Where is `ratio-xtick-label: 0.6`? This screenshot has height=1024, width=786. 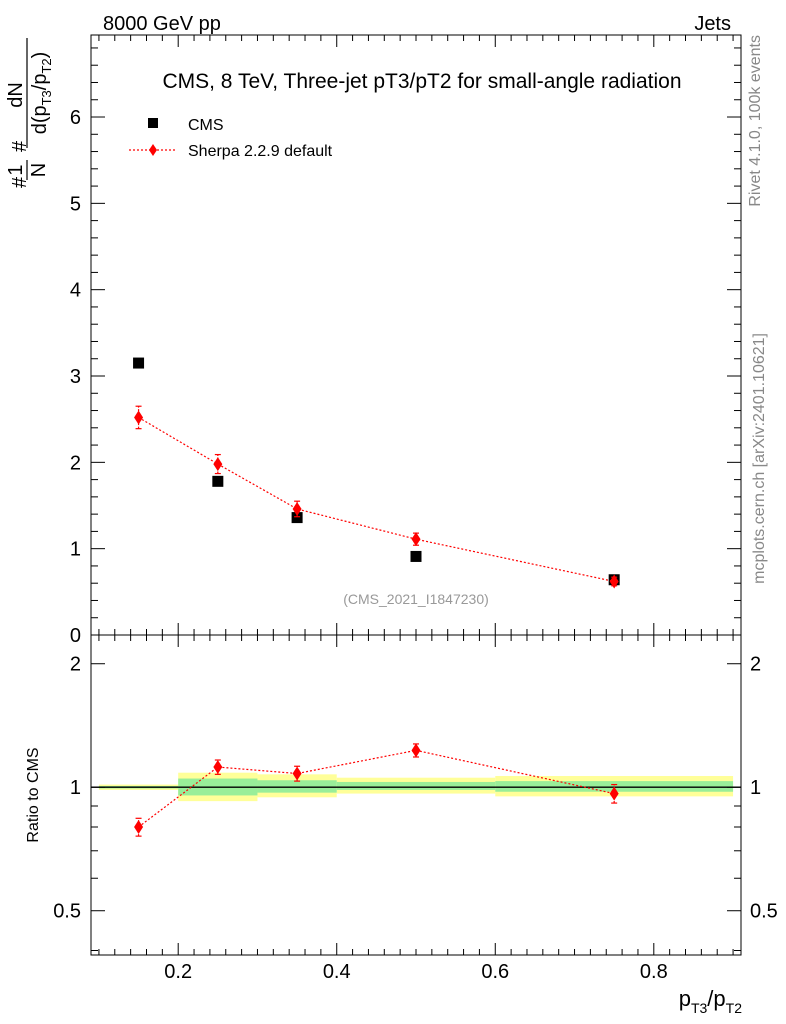
ratio-xtick-label: 0.6 is located at coordinates (495, 972).